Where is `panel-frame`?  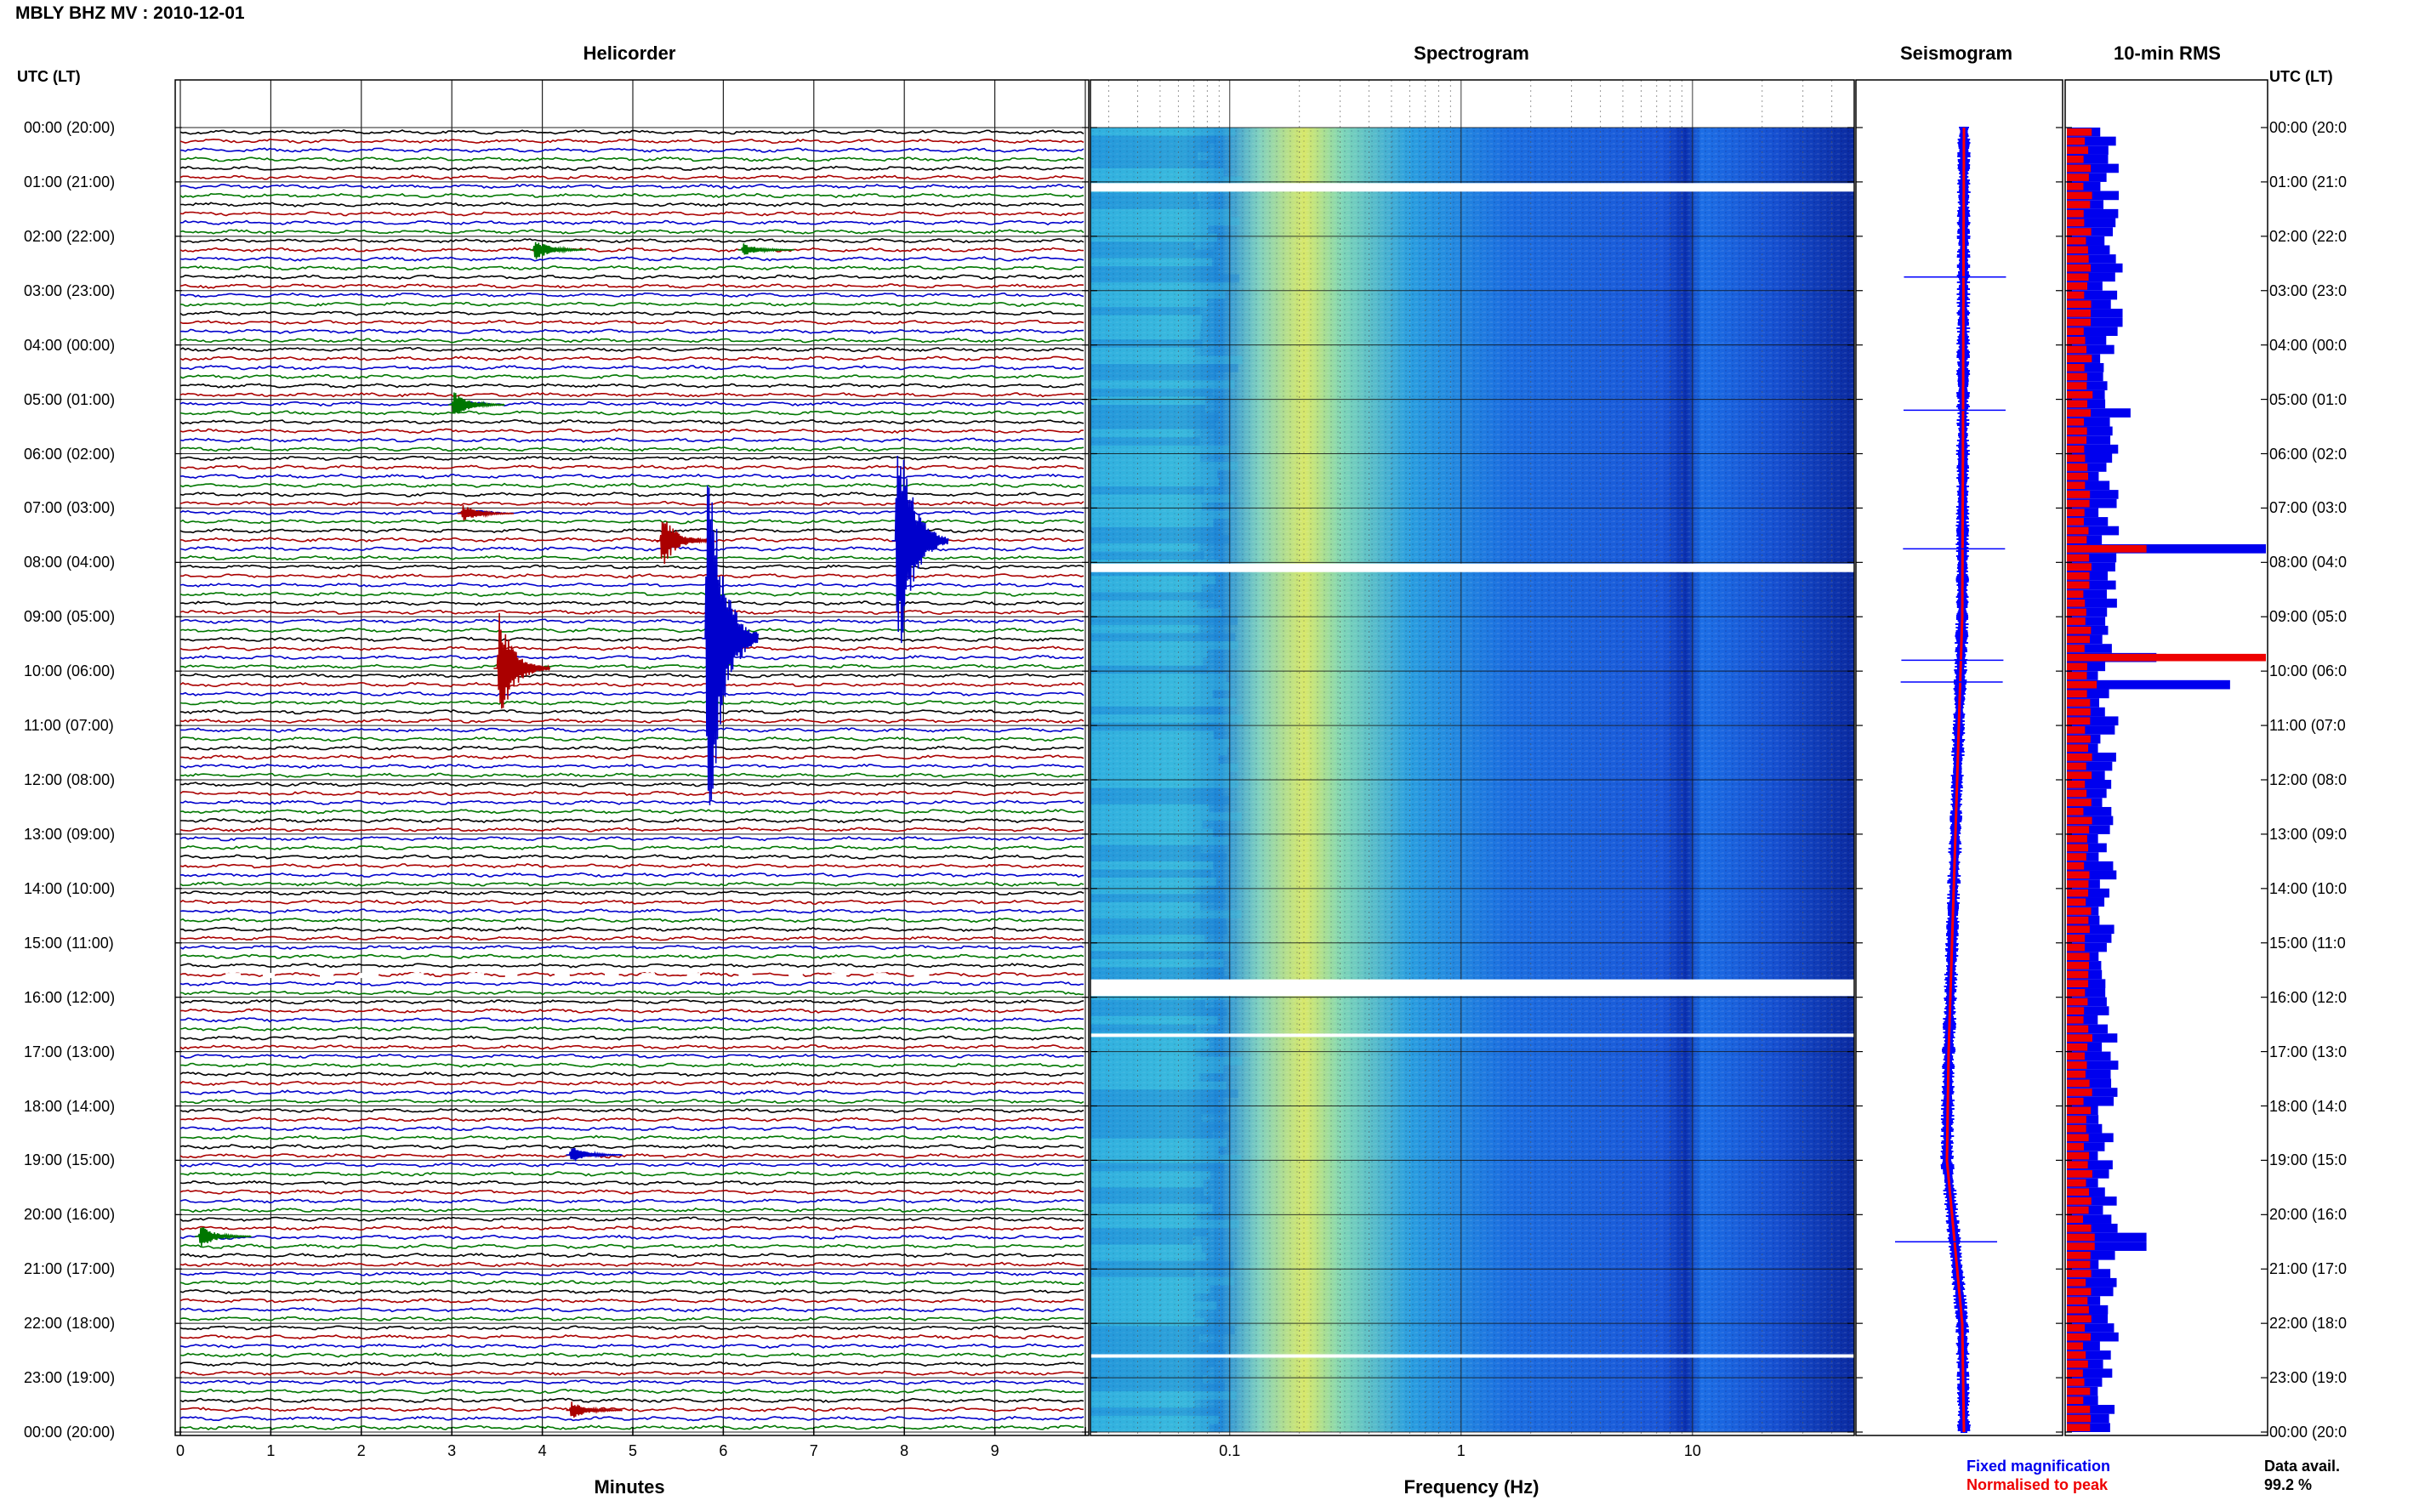 panel-frame is located at coordinates (2166, 757).